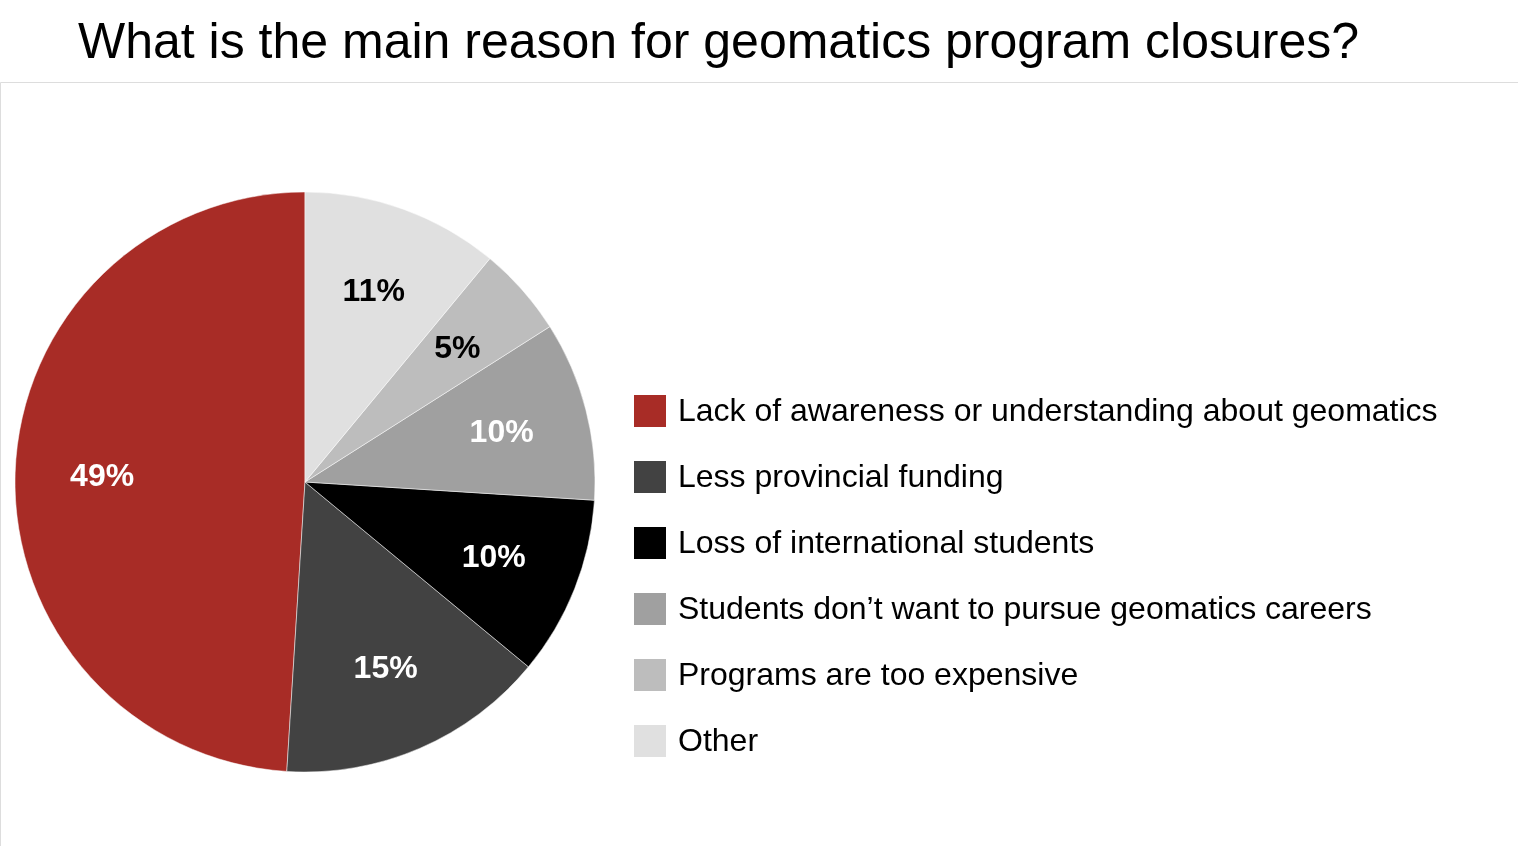 This screenshot has width=1518, height=846. Describe the element at coordinates (457, 346) in the screenshot. I see `data-label: 5%` at that location.